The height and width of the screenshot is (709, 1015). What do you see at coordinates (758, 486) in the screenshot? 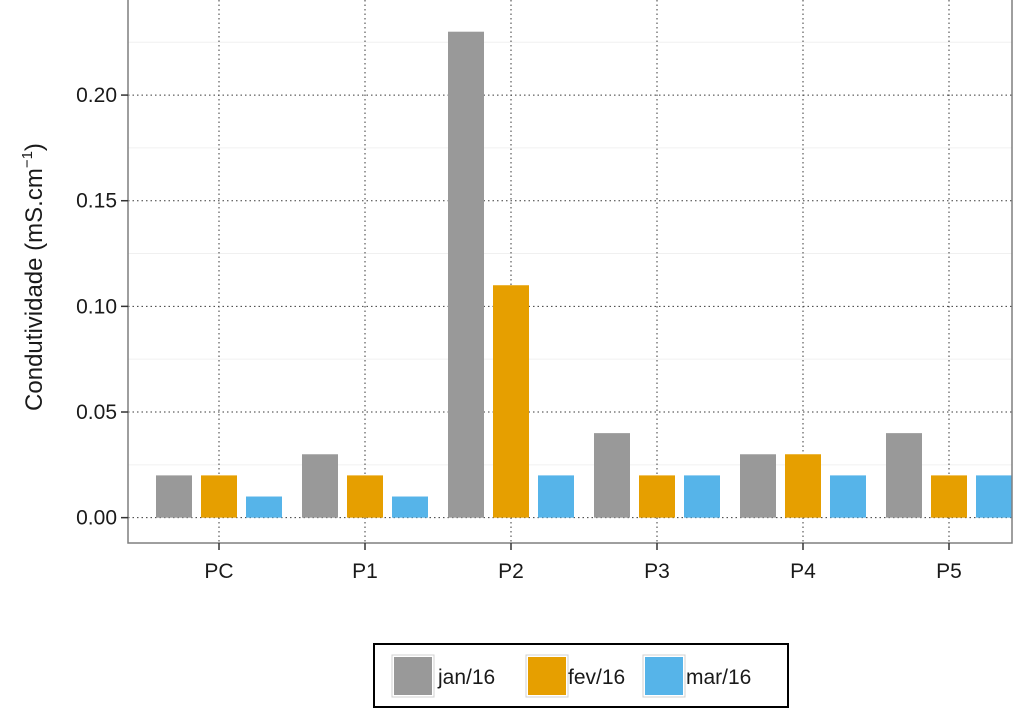
I see `bar-P4-jan/16` at bounding box center [758, 486].